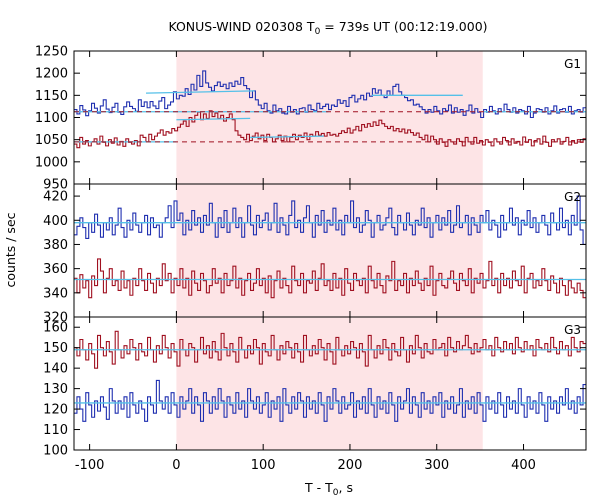  Describe the element at coordinates (90, 465) in the screenshot. I see `x-tick-label: -100` at that location.